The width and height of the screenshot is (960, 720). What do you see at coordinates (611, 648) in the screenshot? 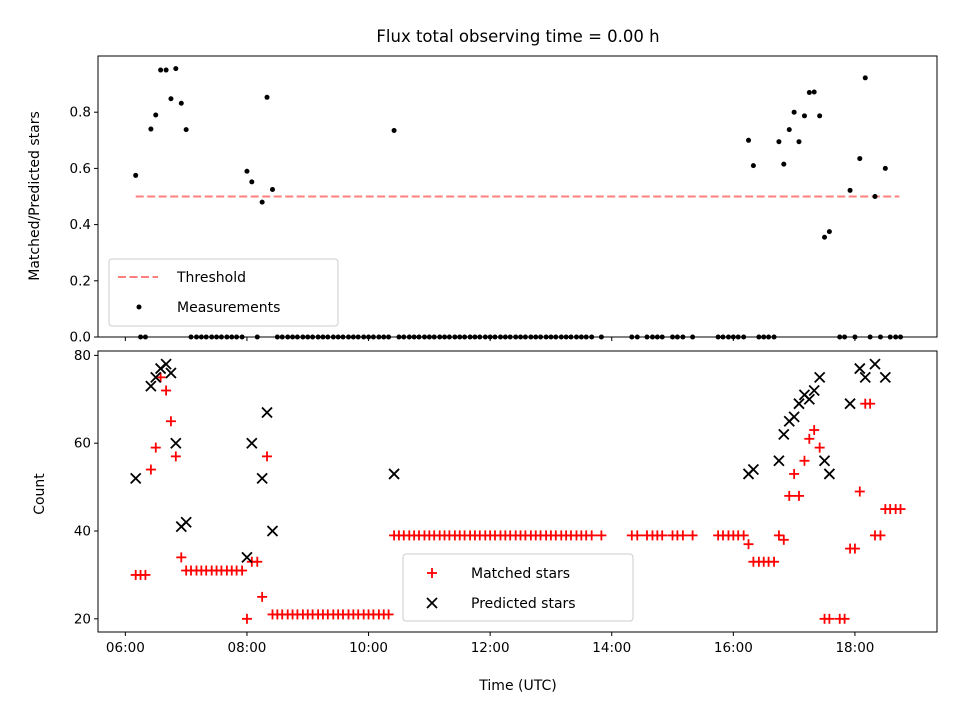
I see `x-tick-label: 14:00` at bounding box center [611, 648].